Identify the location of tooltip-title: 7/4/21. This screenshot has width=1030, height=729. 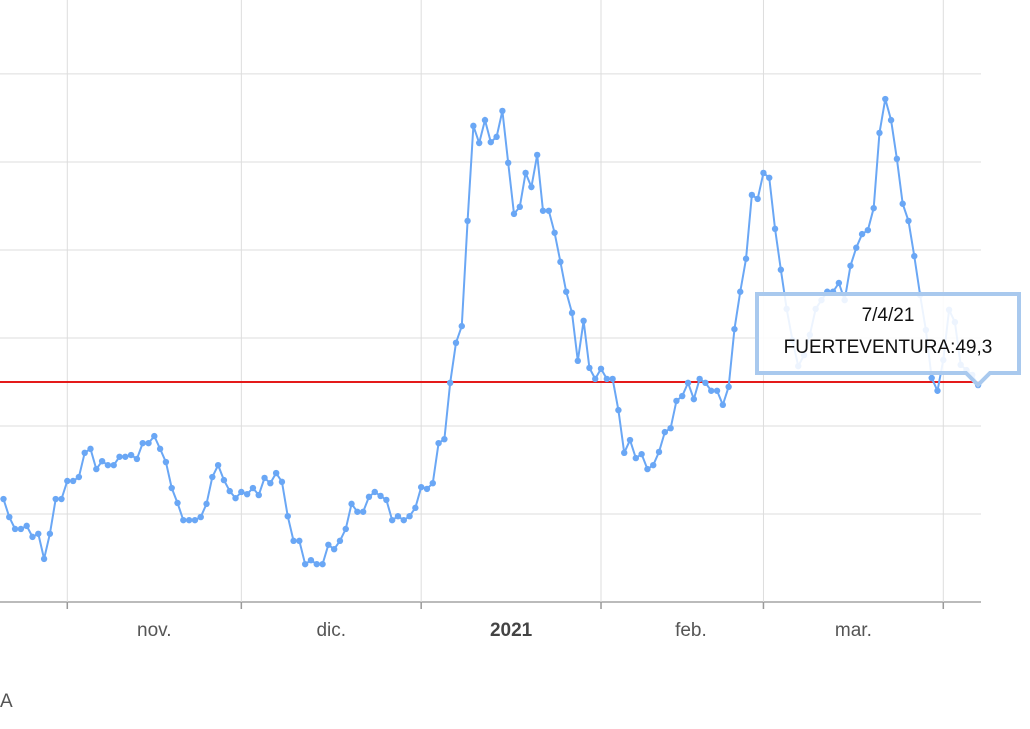
(888, 315).